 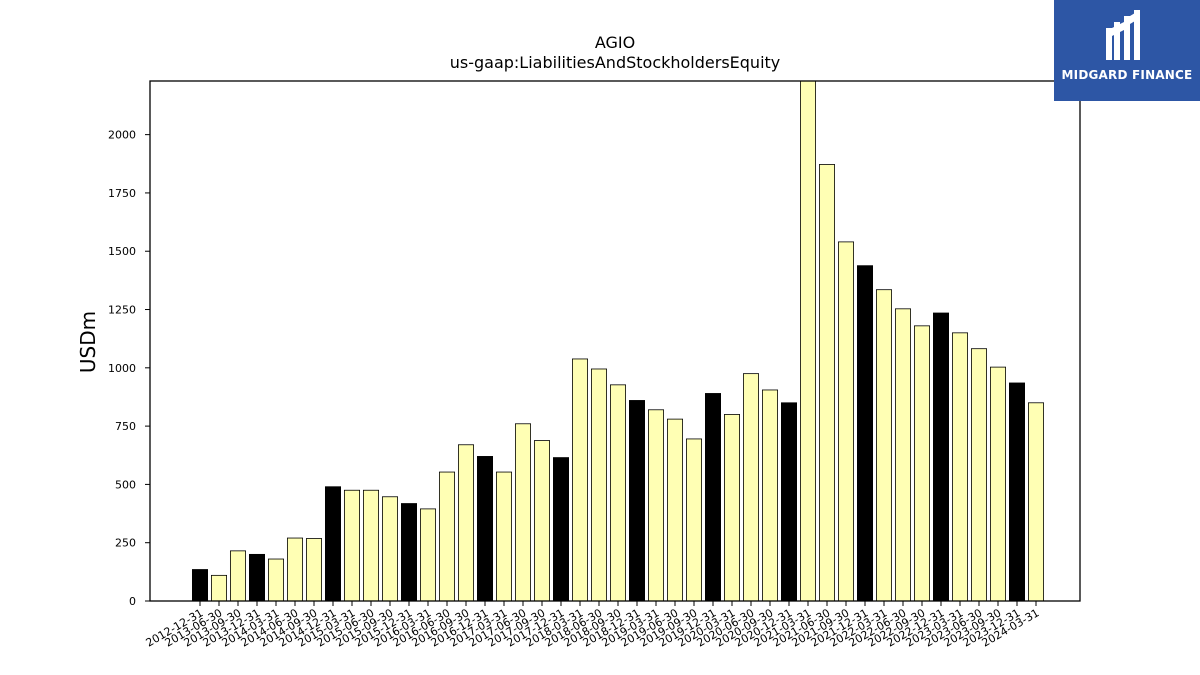 What do you see at coordinates (122, 193) in the screenshot?
I see `y-tick-label: 1750` at bounding box center [122, 193].